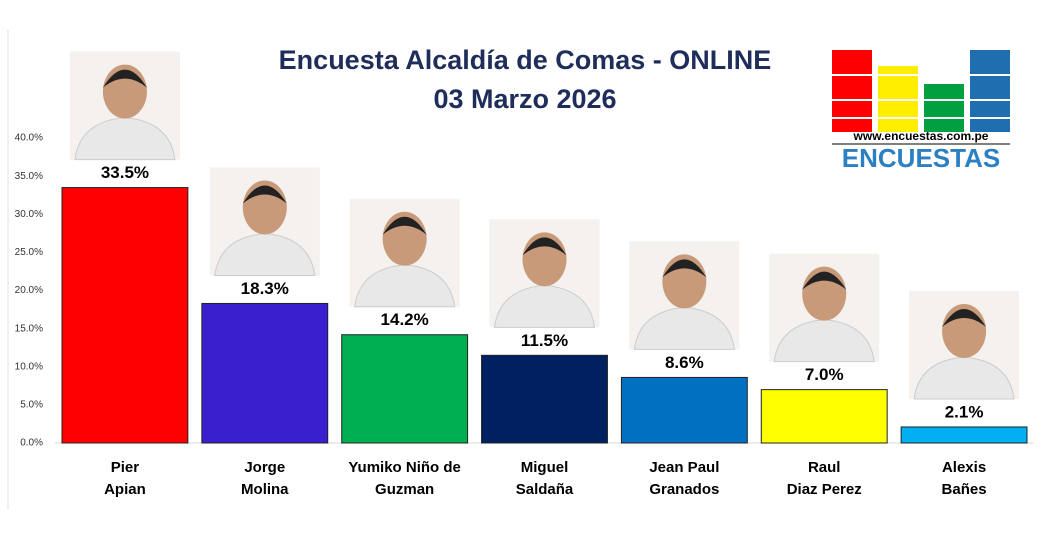 Image resolution: width=1050 pixels, height=539 pixels. Describe the element at coordinates (29, 366) in the screenshot. I see `y-tick-label: 10.0%` at that location.